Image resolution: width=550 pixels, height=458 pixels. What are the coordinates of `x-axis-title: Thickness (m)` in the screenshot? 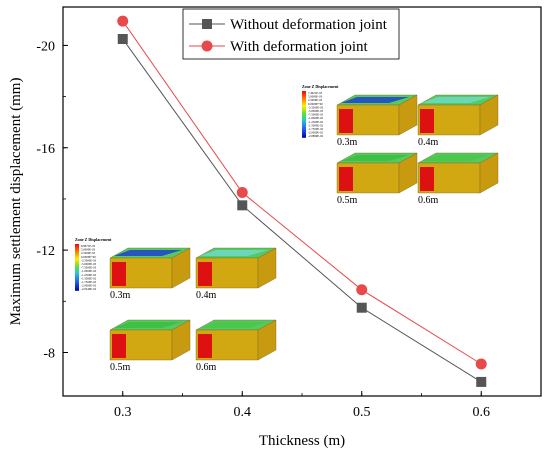 It's located at (302, 441).